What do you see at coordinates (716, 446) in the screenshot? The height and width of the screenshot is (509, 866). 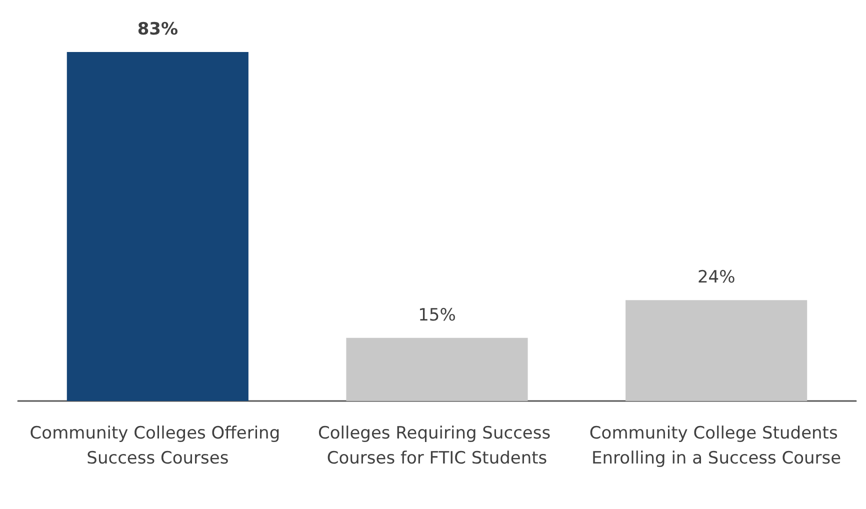 I see `x-tick-label: Community College Students Enrolling in a Success Course` at bounding box center [716, 446].